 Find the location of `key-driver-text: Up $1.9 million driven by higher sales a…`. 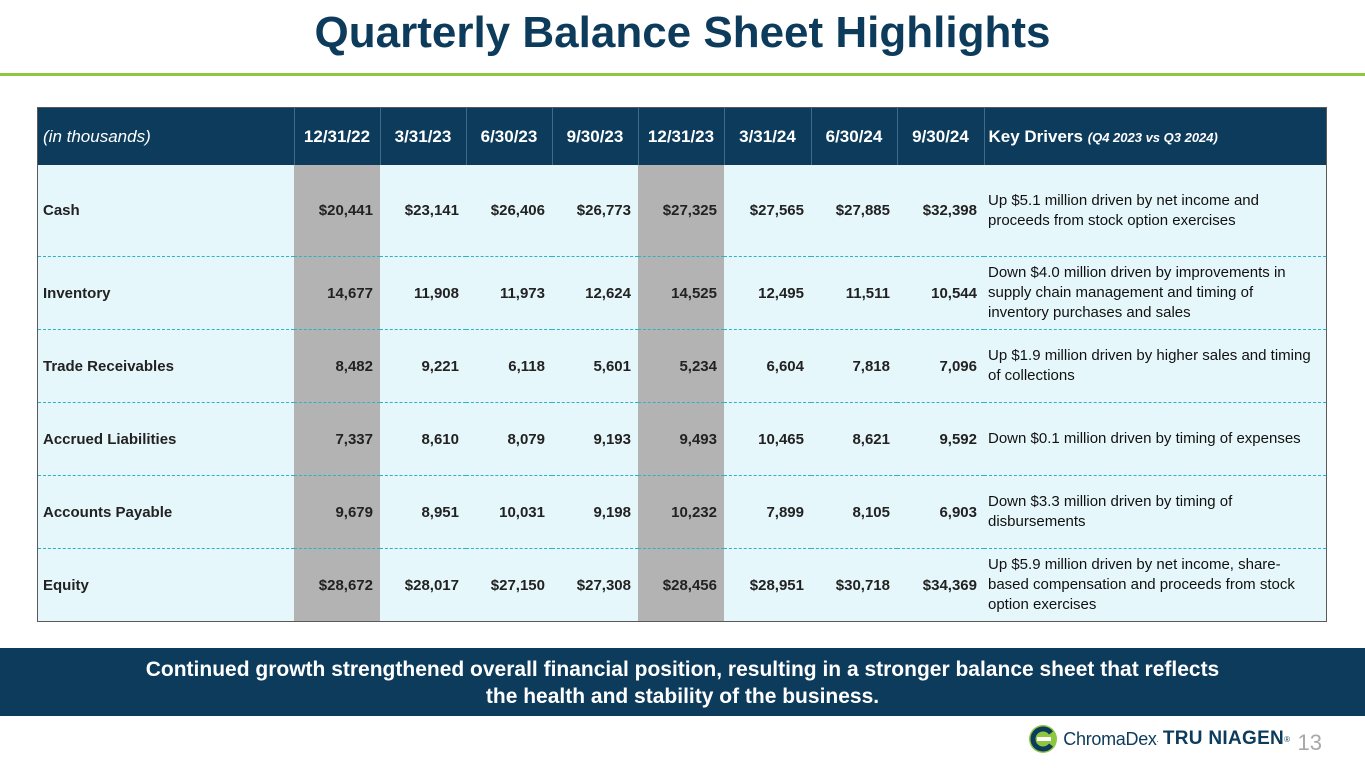

key-driver-text: Up $1.9 million driven by higher sales a… is located at coordinates (1155, 366).